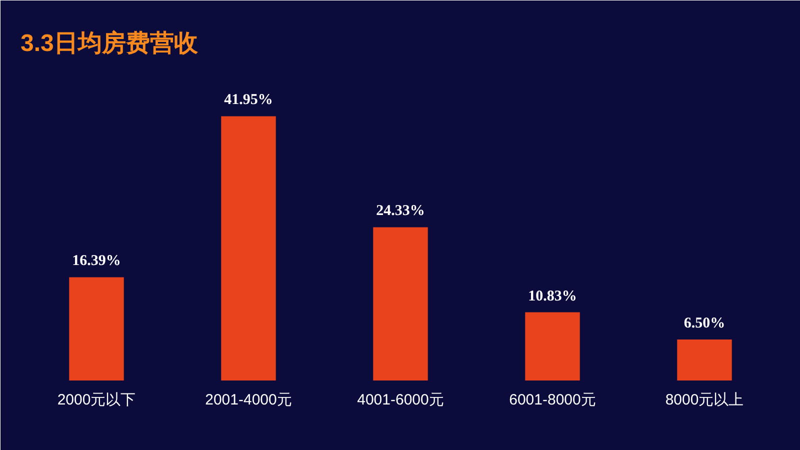 The width and height of the screenshot is (800, 450). I want to click on x-tick-label: 6001-8000元, so click(552, 400).